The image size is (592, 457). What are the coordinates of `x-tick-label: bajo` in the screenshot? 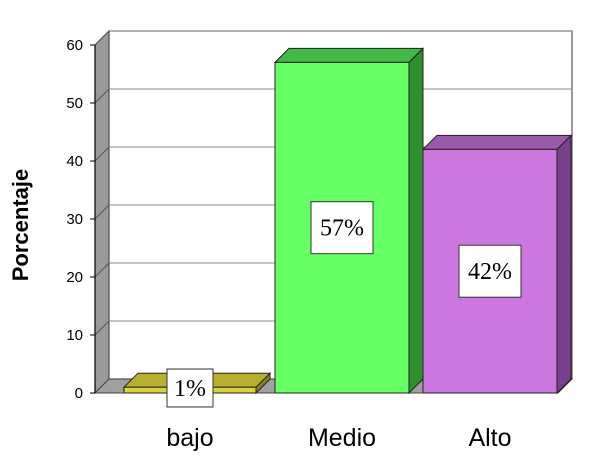 It's located at (189, 438).